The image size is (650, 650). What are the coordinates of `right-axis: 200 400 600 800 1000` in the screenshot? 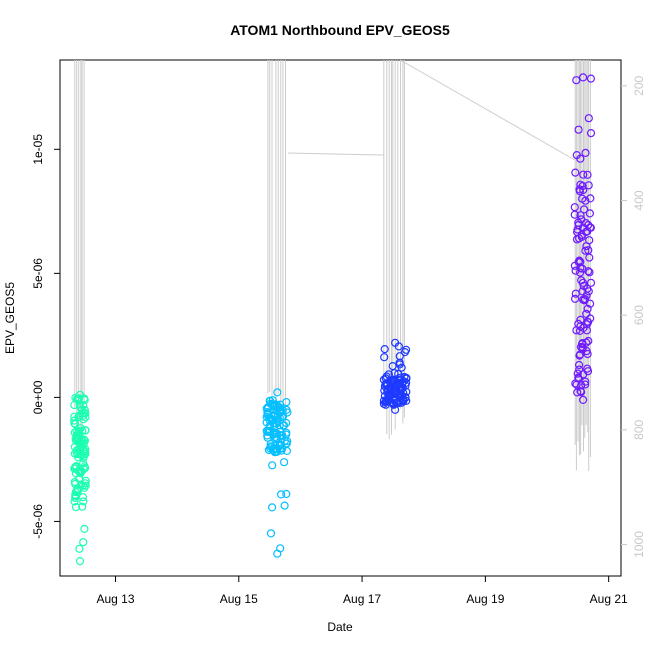 It's located at (633, 316).